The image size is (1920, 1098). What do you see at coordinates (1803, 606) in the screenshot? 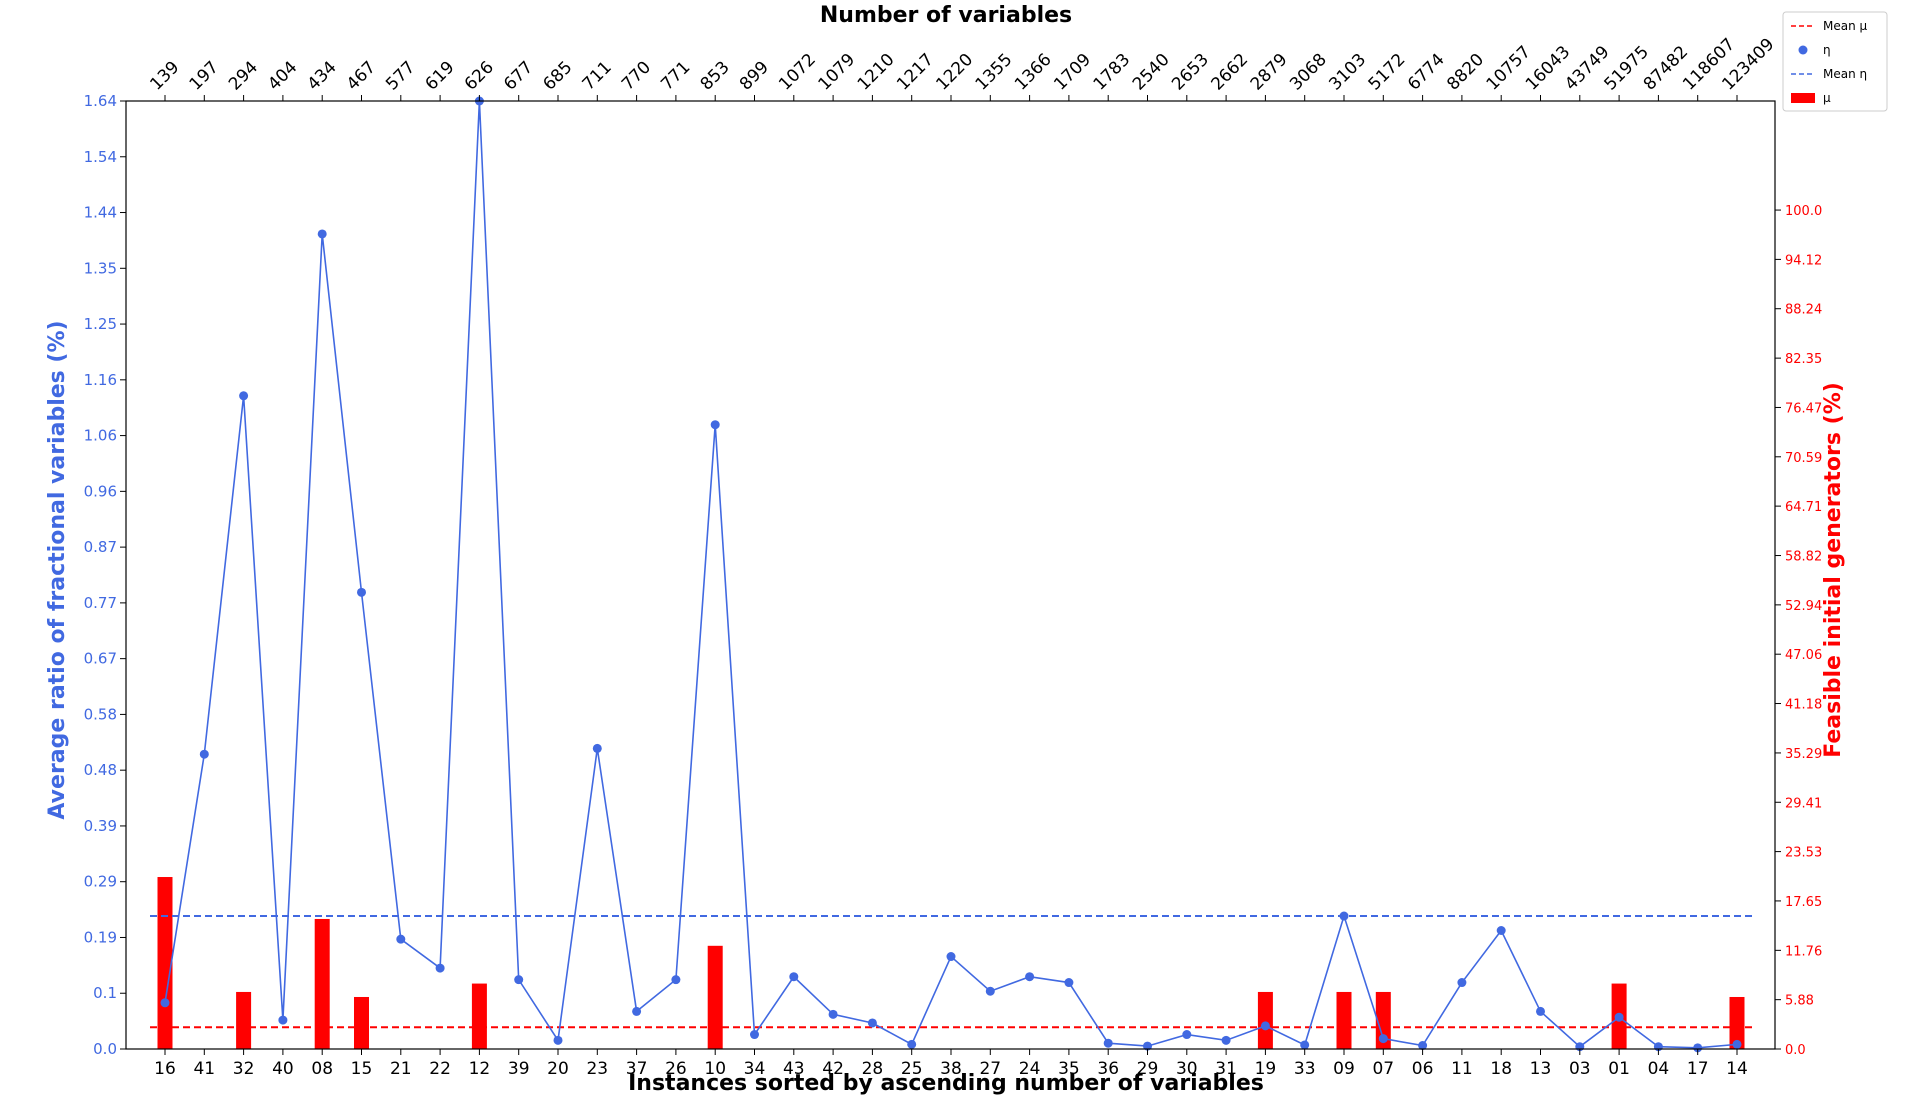
I see `y-right-tick-label: 52.94` at bounding box center [1803, 606].